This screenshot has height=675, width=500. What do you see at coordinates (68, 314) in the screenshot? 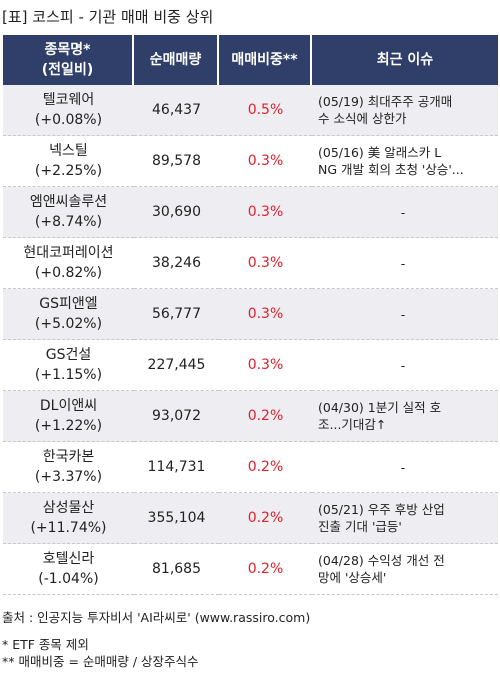
I see `stock-cell: GS피앤엘 (+5.02%)` at bounding box center [68, 314].